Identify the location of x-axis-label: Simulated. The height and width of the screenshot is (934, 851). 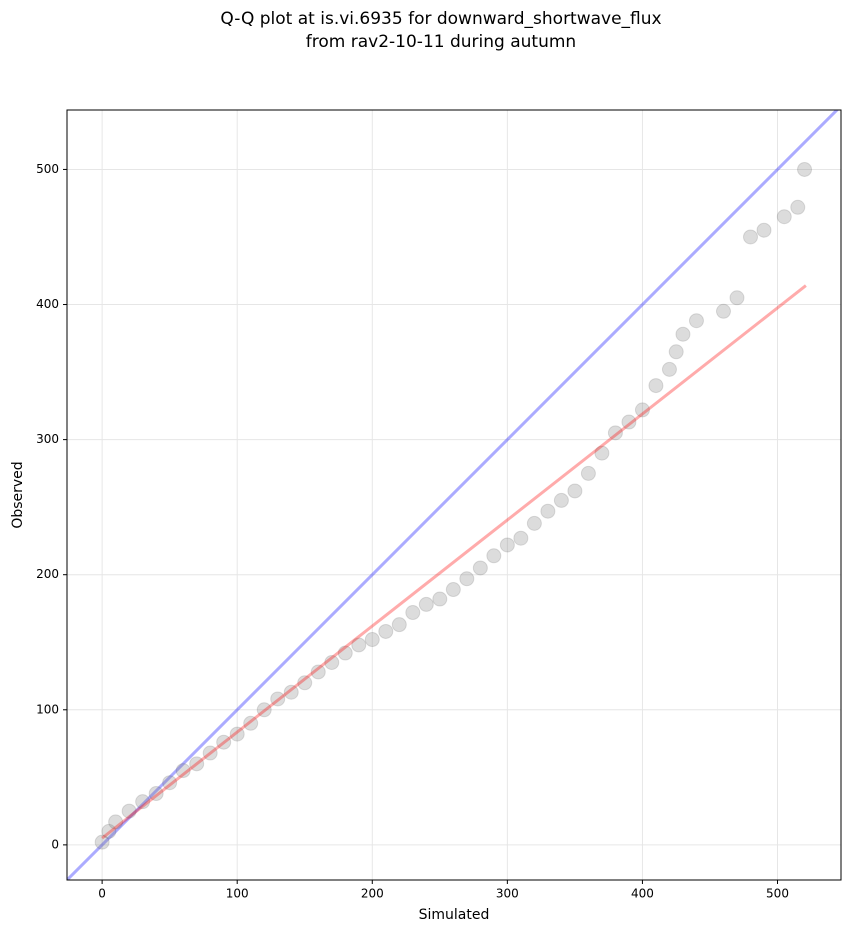
(454, 915).